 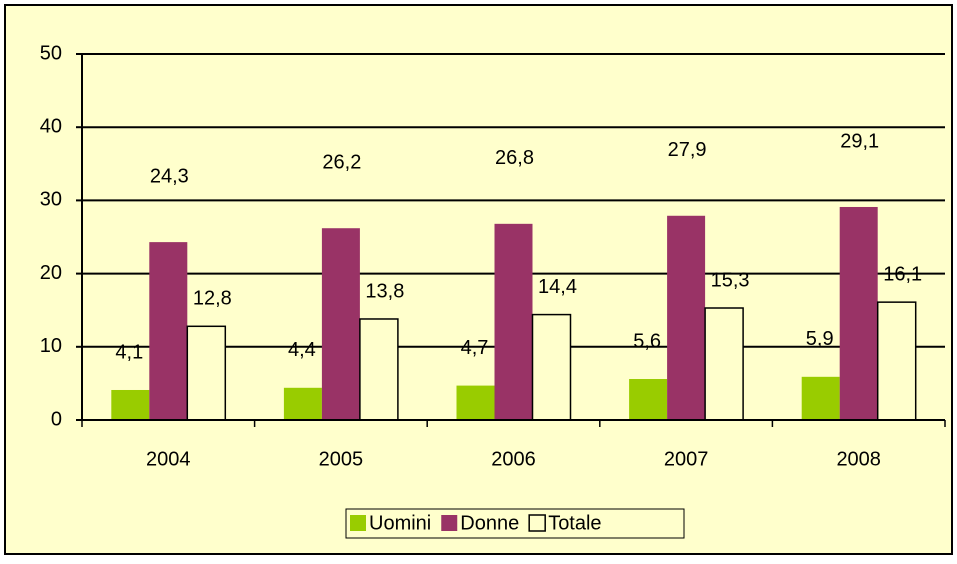 I want to click on legend-label: Uomini, so click(x=400, y=523).